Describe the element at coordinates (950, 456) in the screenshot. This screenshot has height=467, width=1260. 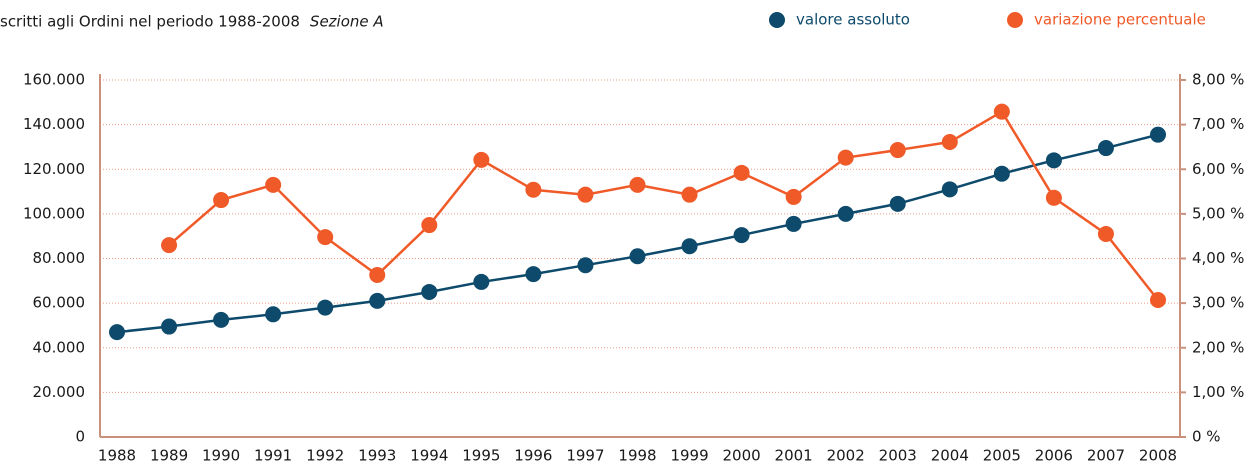
I see `x-tick-label: 2004` at that location.